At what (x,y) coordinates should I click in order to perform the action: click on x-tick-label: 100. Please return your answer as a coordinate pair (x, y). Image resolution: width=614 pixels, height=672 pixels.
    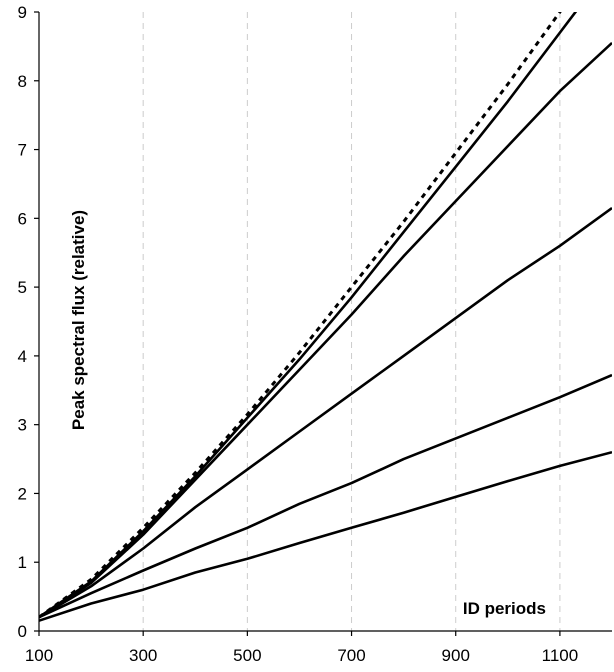
    Looking at the image, I should click on (39, 655).